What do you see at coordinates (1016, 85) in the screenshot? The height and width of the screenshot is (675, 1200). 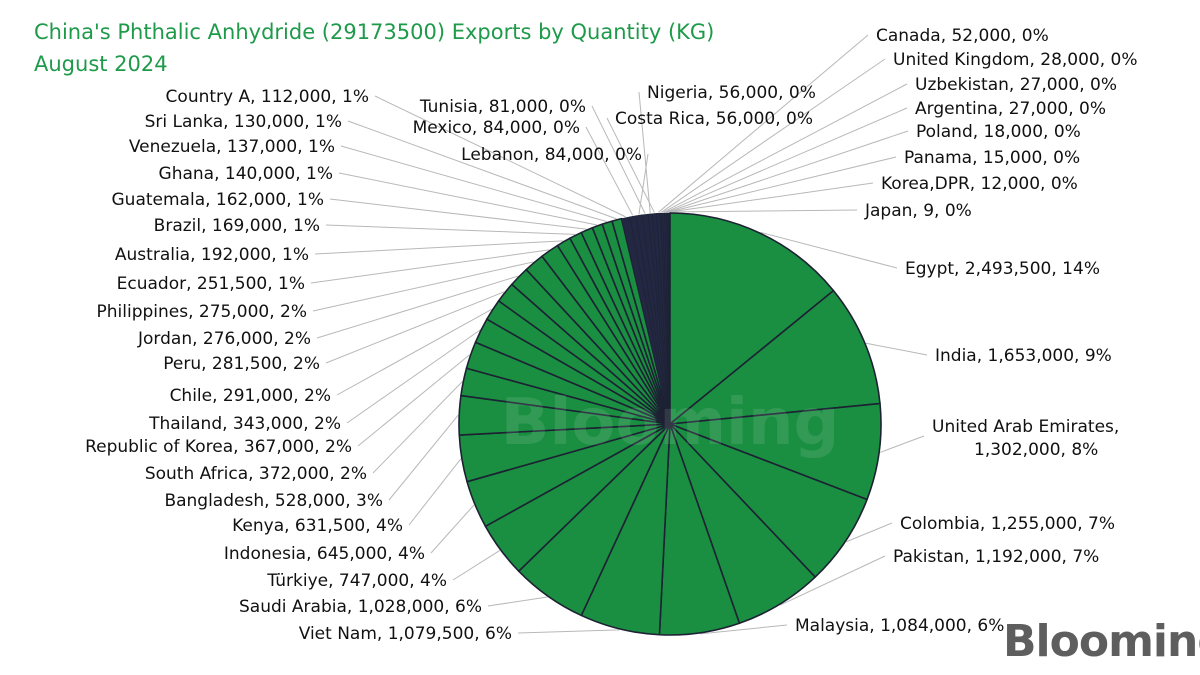 I see `data-label: Uzbekistan, 27,000, 0%` at bounding box center [1016, 85].